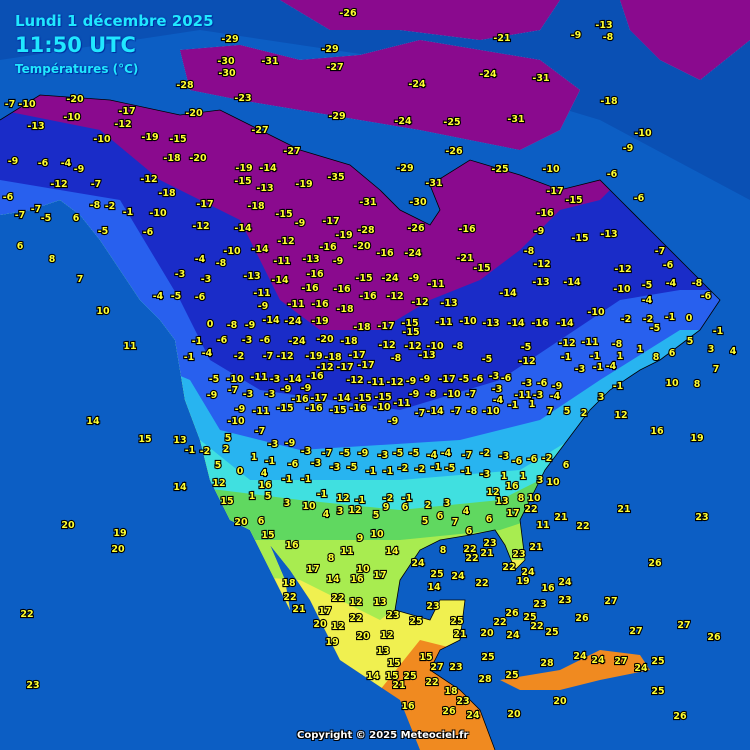  Describe the element at coordinates (386, 507) in the screenshot. I see `station-temperature: 9` at that location.